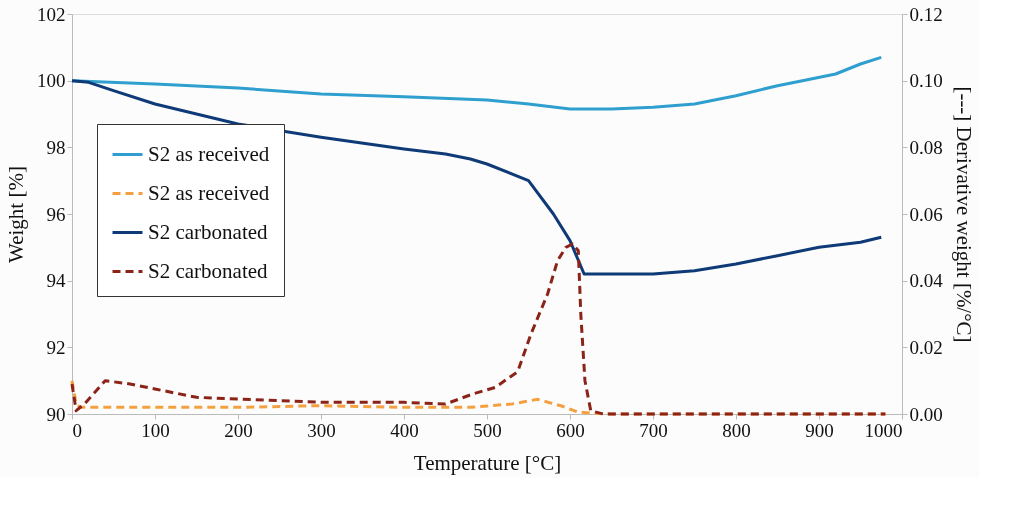 This screenshot has width=1034, height=521. I want to click on y-tick-label: 94, so click(56, 281).